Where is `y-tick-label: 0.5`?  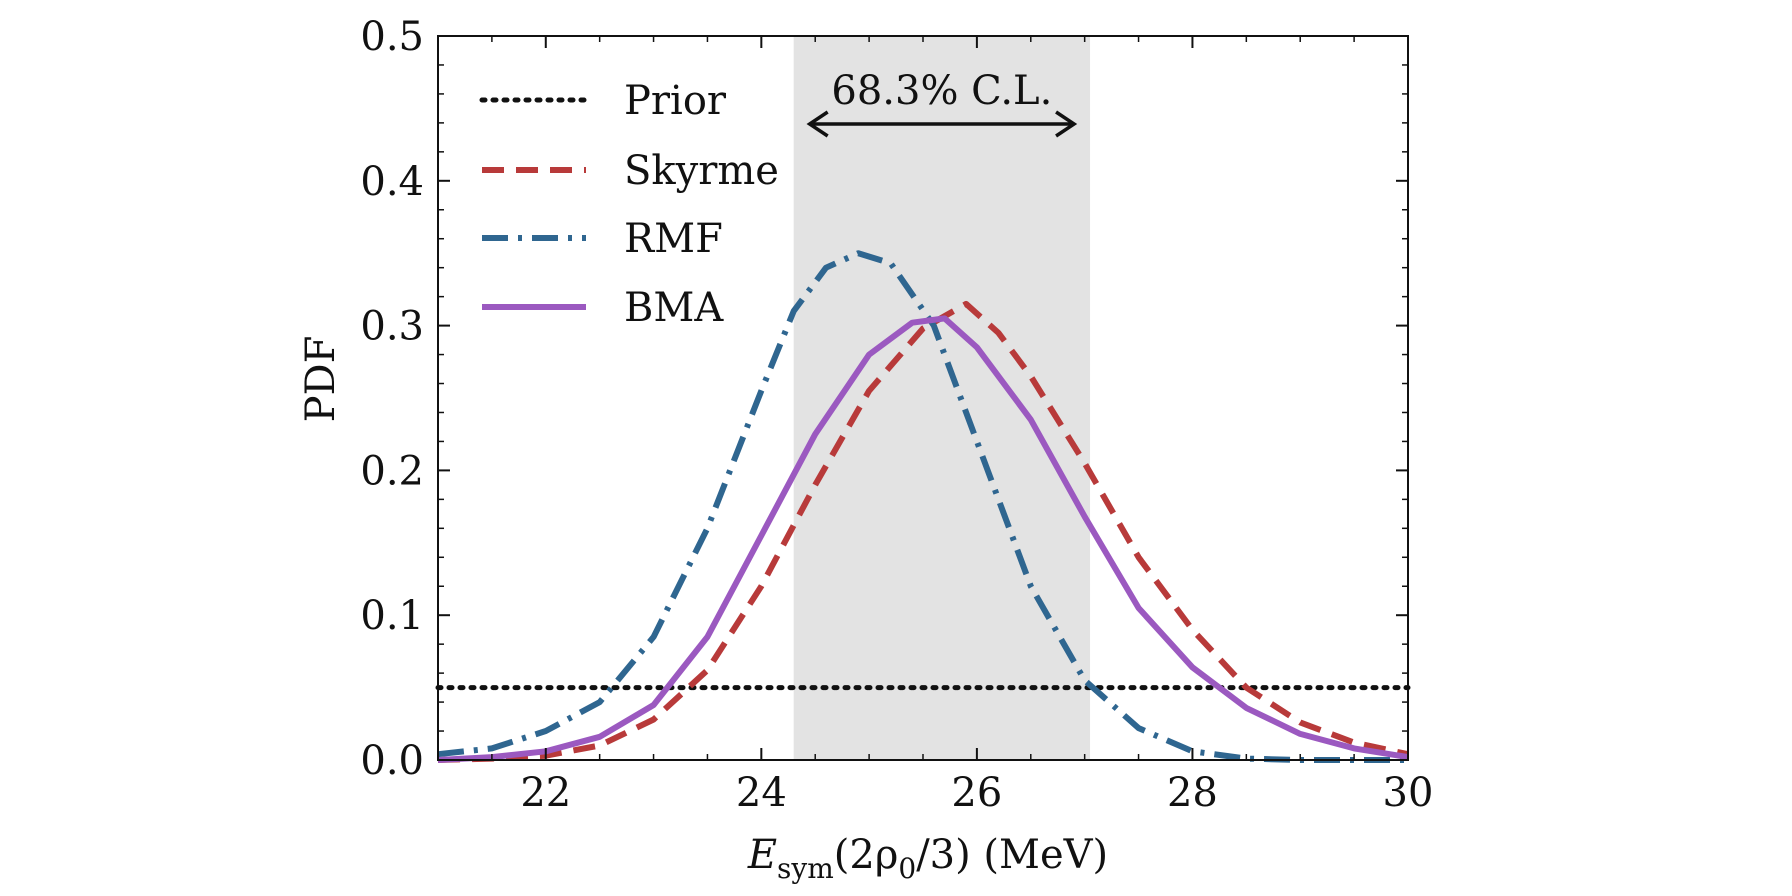 y-tick-label: 0.5 is located at coordinates (392, 37).